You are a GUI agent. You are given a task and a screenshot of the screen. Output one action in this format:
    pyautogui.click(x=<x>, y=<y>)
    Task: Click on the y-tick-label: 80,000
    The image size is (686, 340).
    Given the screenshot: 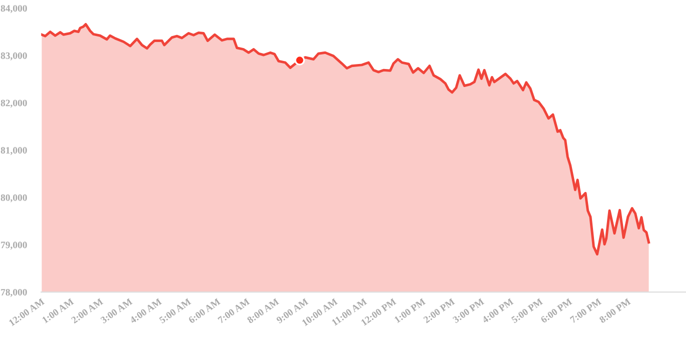 What is the action you would take?
    pyautogui.click(x=13, y=198)
    